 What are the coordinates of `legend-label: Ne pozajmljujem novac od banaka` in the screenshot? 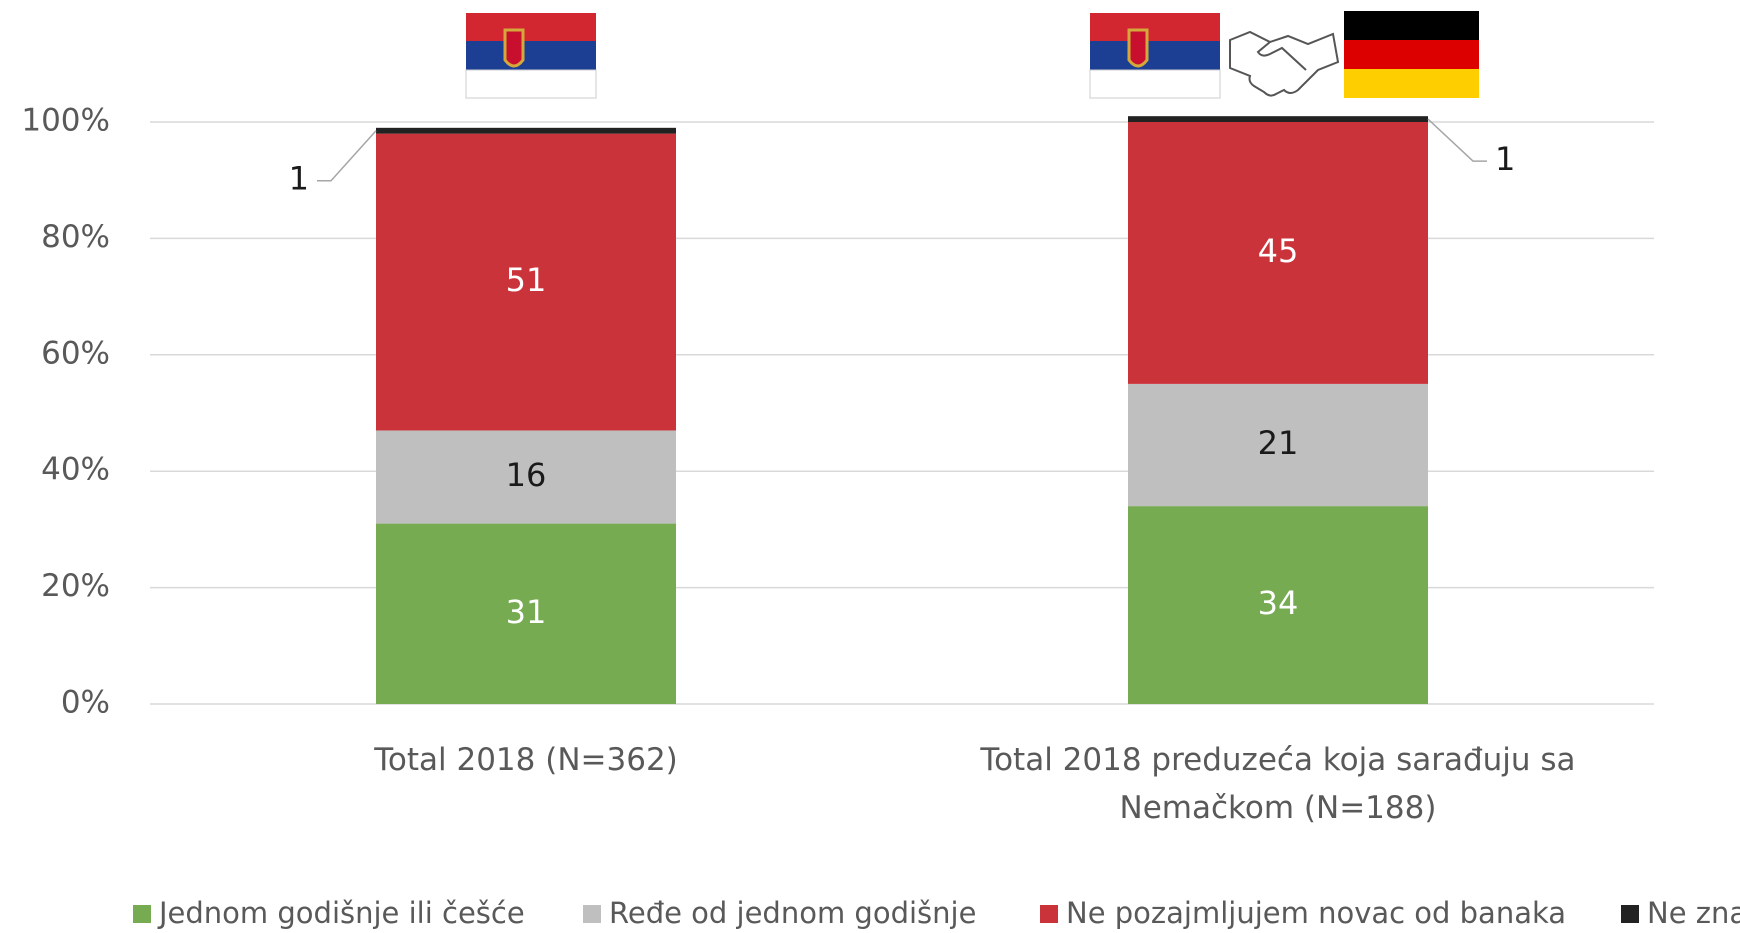 It's located at (1316, 913).